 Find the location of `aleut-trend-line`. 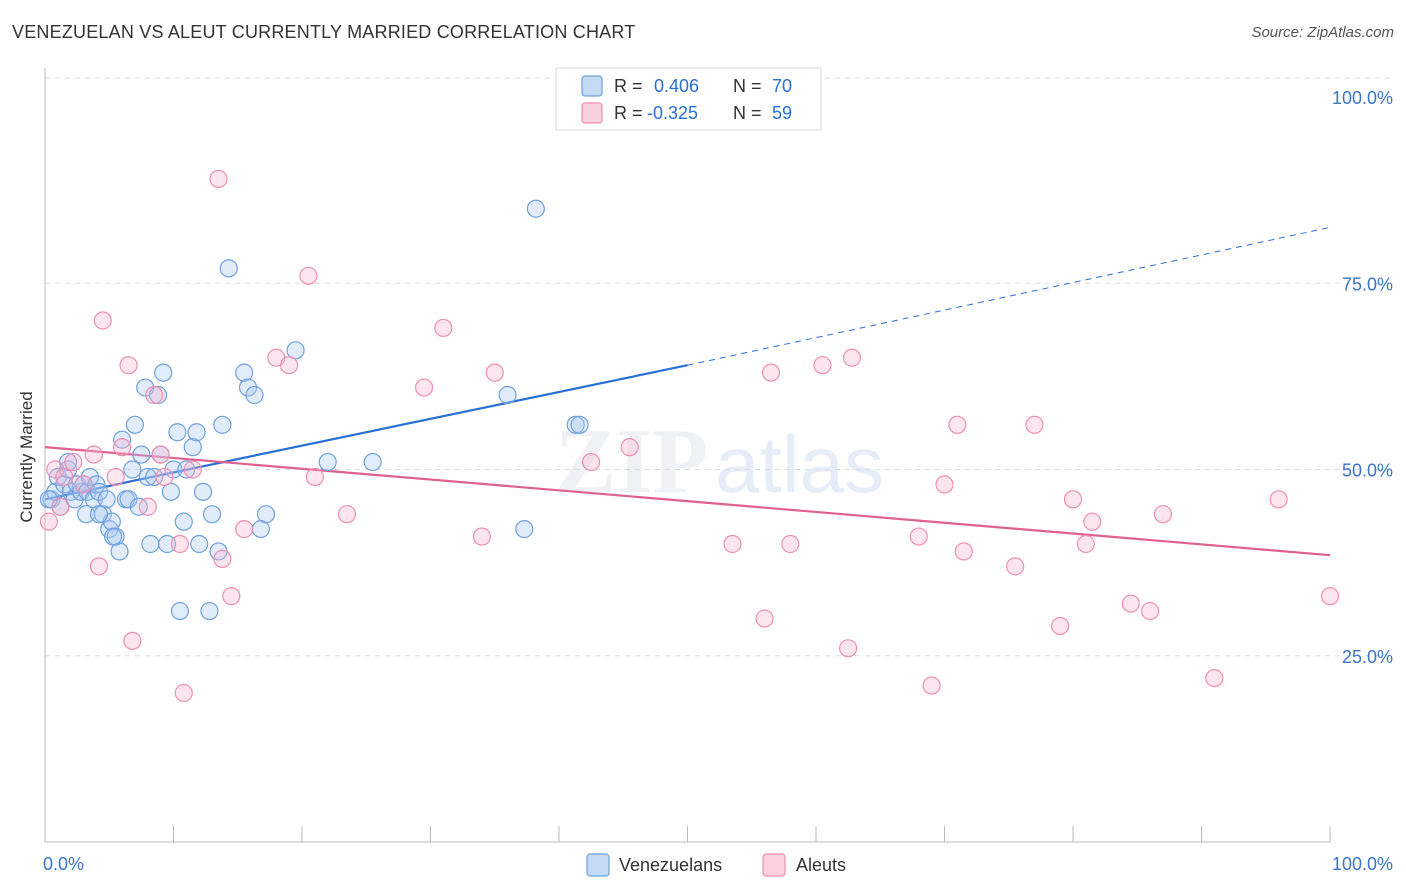

aleut-trend-line is located at coordinates (687, 501).